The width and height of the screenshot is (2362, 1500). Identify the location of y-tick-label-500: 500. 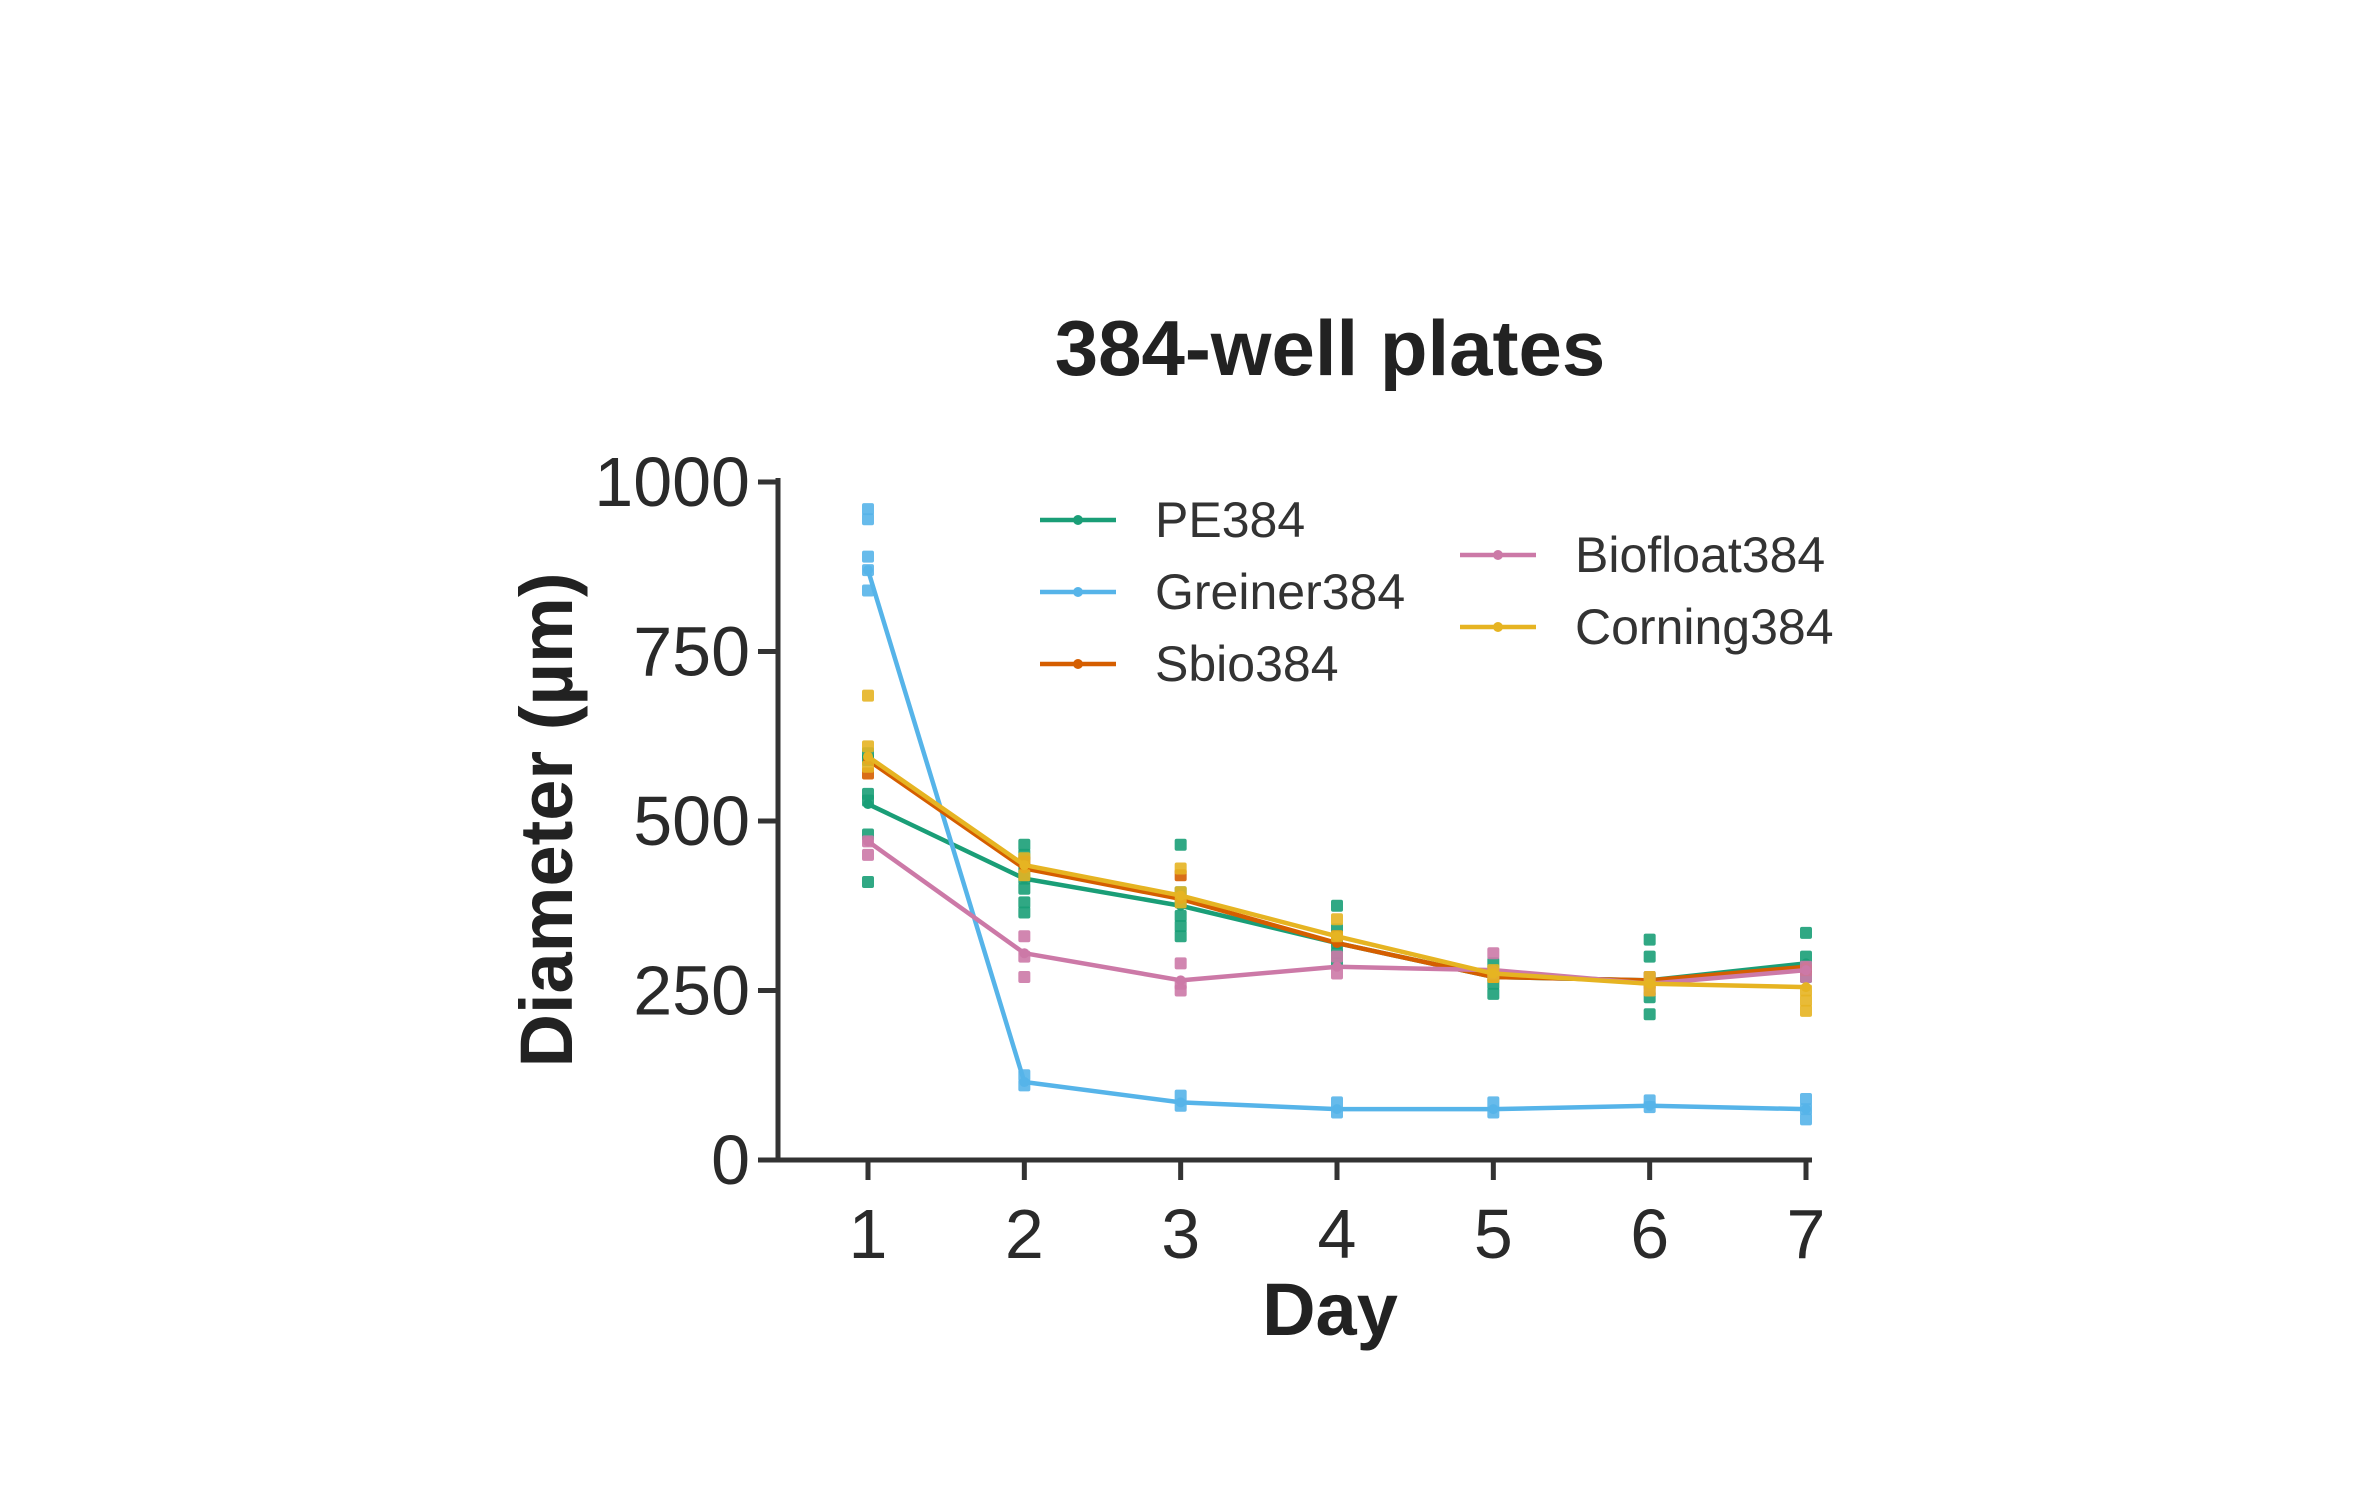
(691, 821).